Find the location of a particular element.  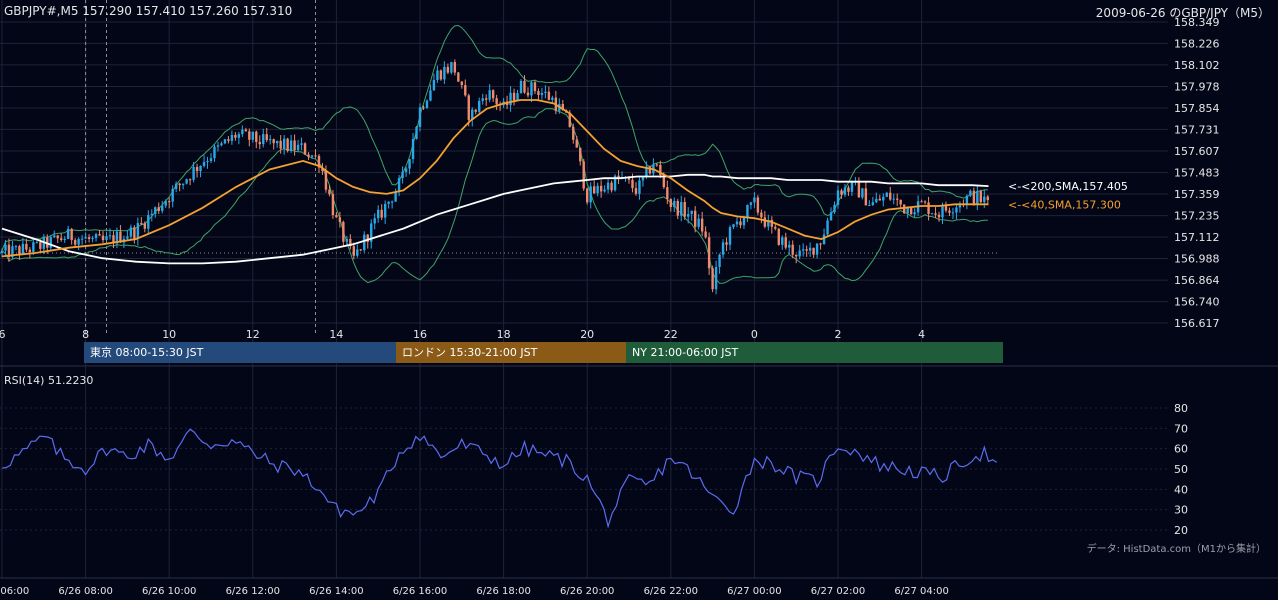

price-tick-label: 157.112 is located at coordinates (1197, 237).